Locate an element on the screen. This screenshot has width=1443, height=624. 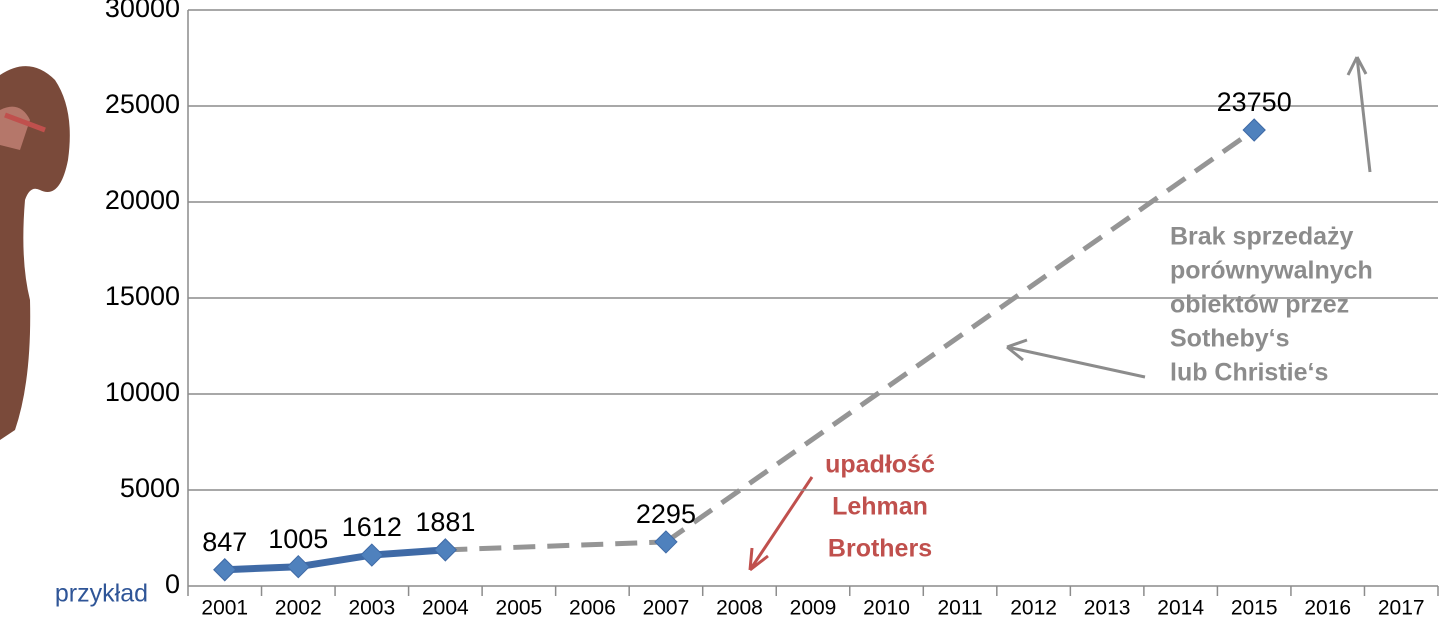
data-label: 2295 is located at coordinates (666, 514).